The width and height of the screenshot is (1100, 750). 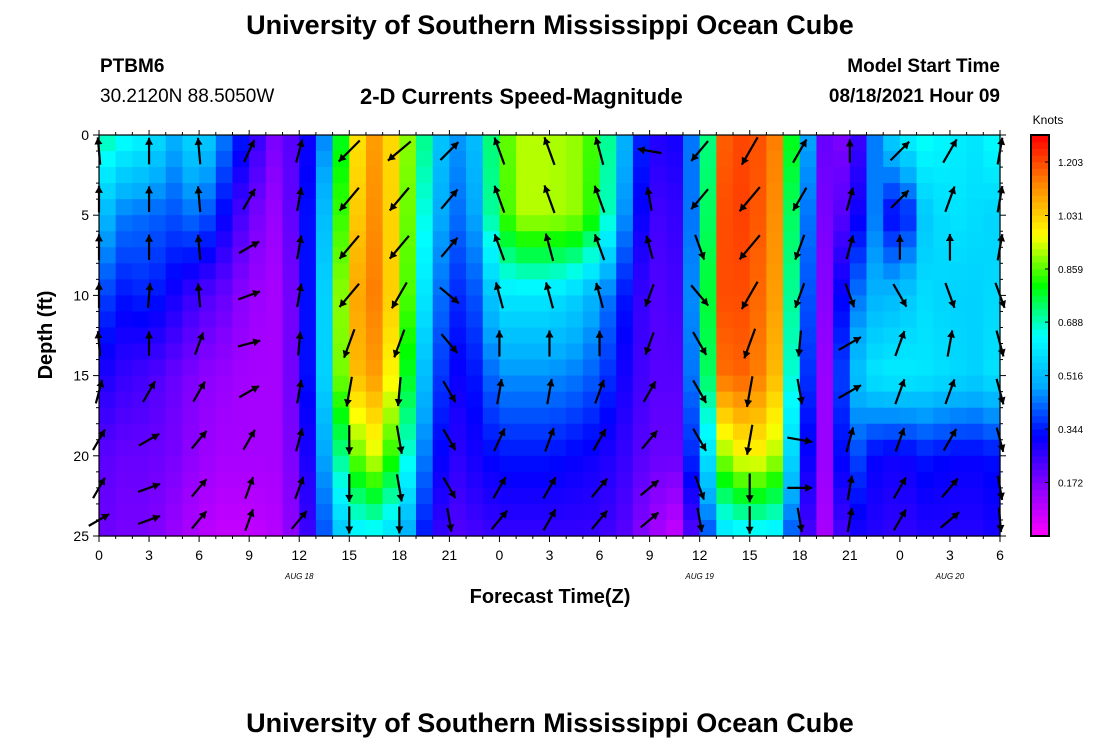 What do you see at coordinates (1070, 377) in the screenshot?
I see `colorbar-tick-label: 0.516` at bounding box center [1070, 377].